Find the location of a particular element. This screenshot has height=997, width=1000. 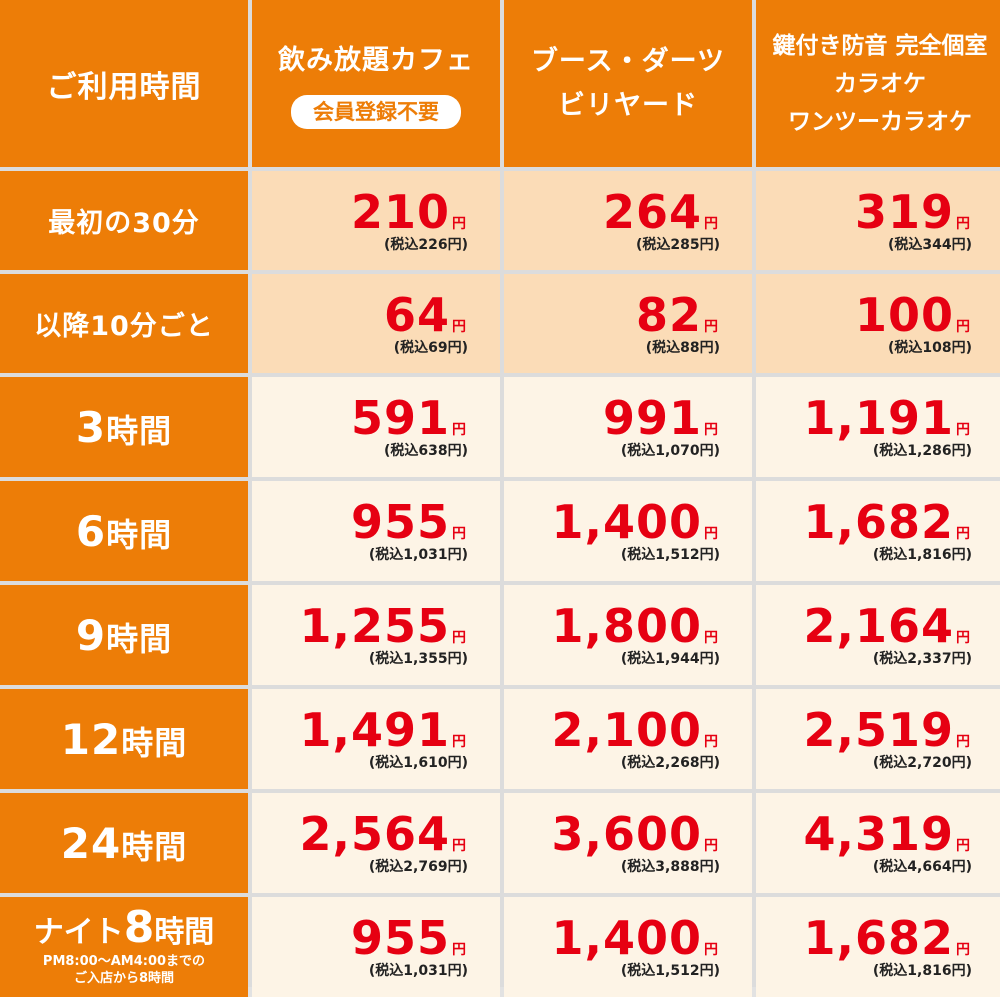

price-cell: 210 円 (税込226円) is located at coordinates (376, 220).